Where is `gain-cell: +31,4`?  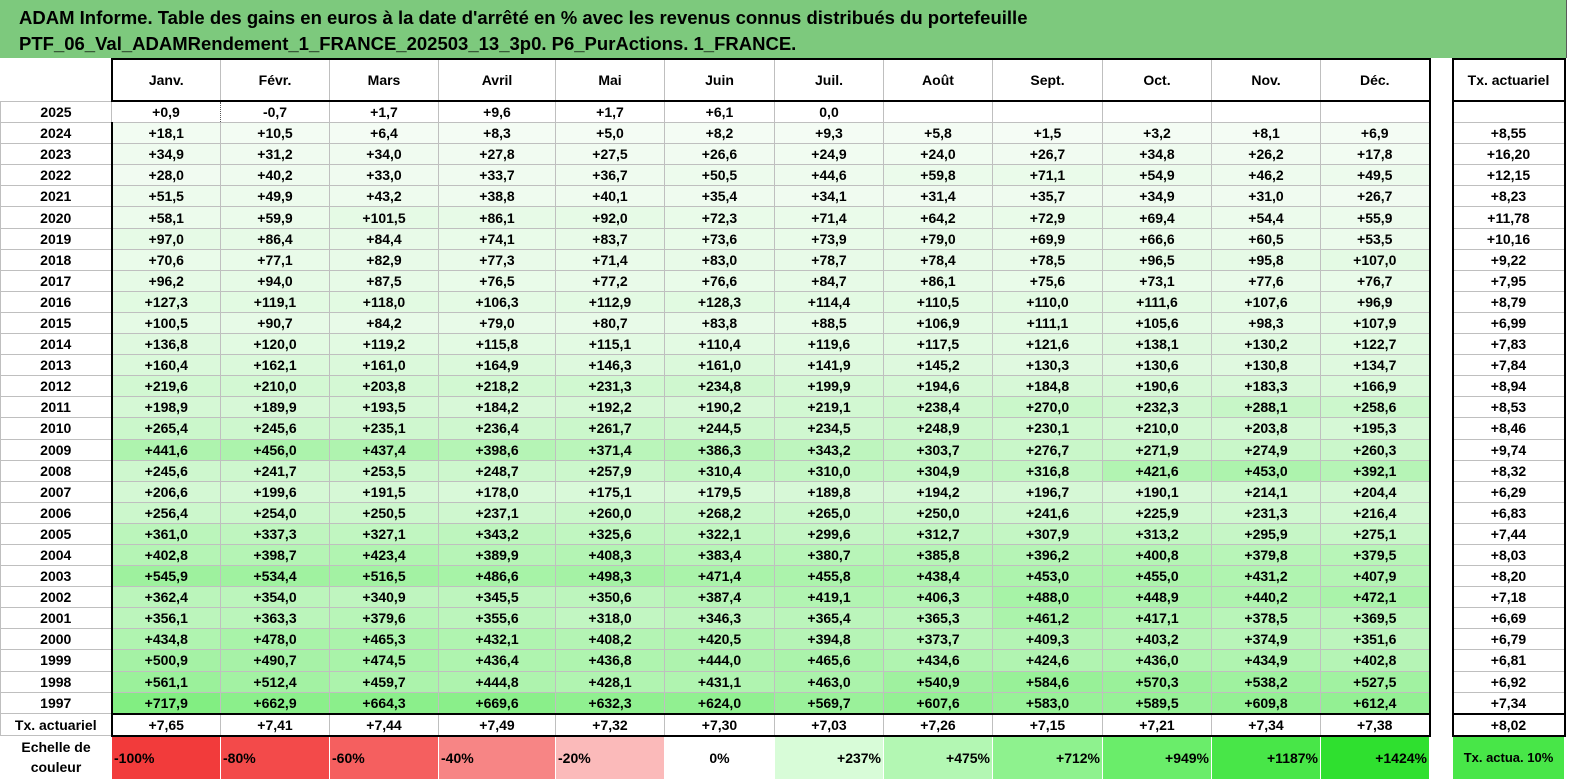 gain-cell: +31,4 is located at coordinates (938, 196).